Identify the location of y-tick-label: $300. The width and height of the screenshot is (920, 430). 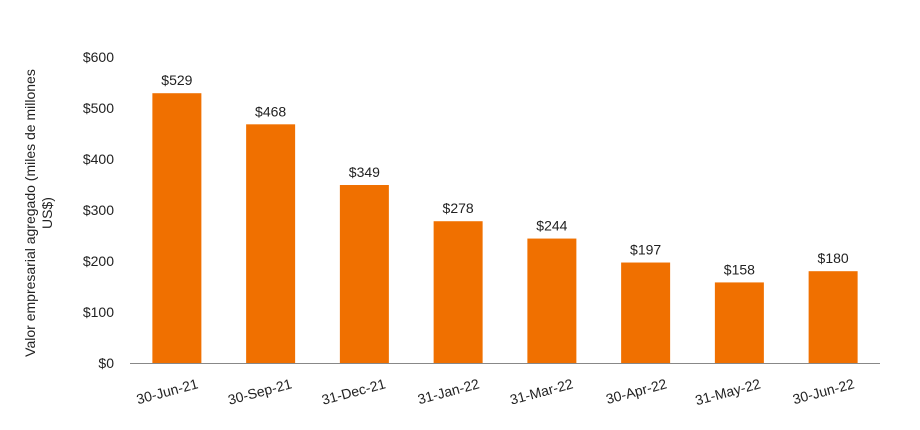
(98, 210).